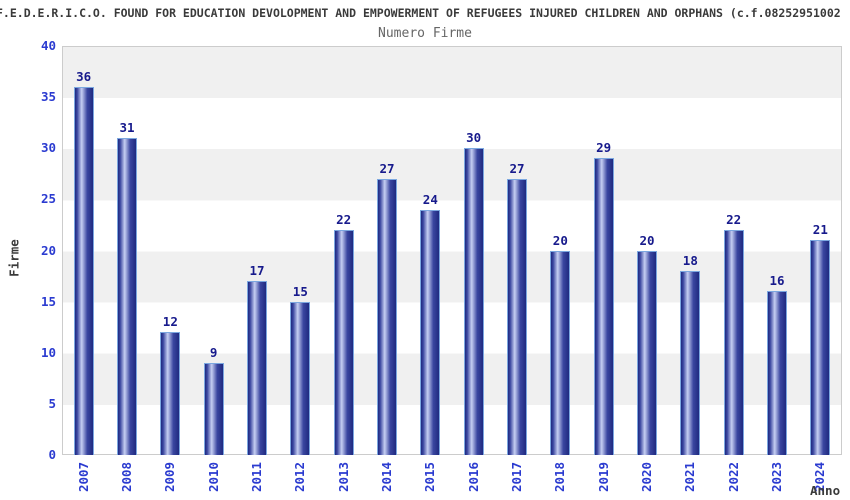  Describe the element at coordinates (690, 477) in the screenshot. I see `x-tick-2021: 2021` at that location.